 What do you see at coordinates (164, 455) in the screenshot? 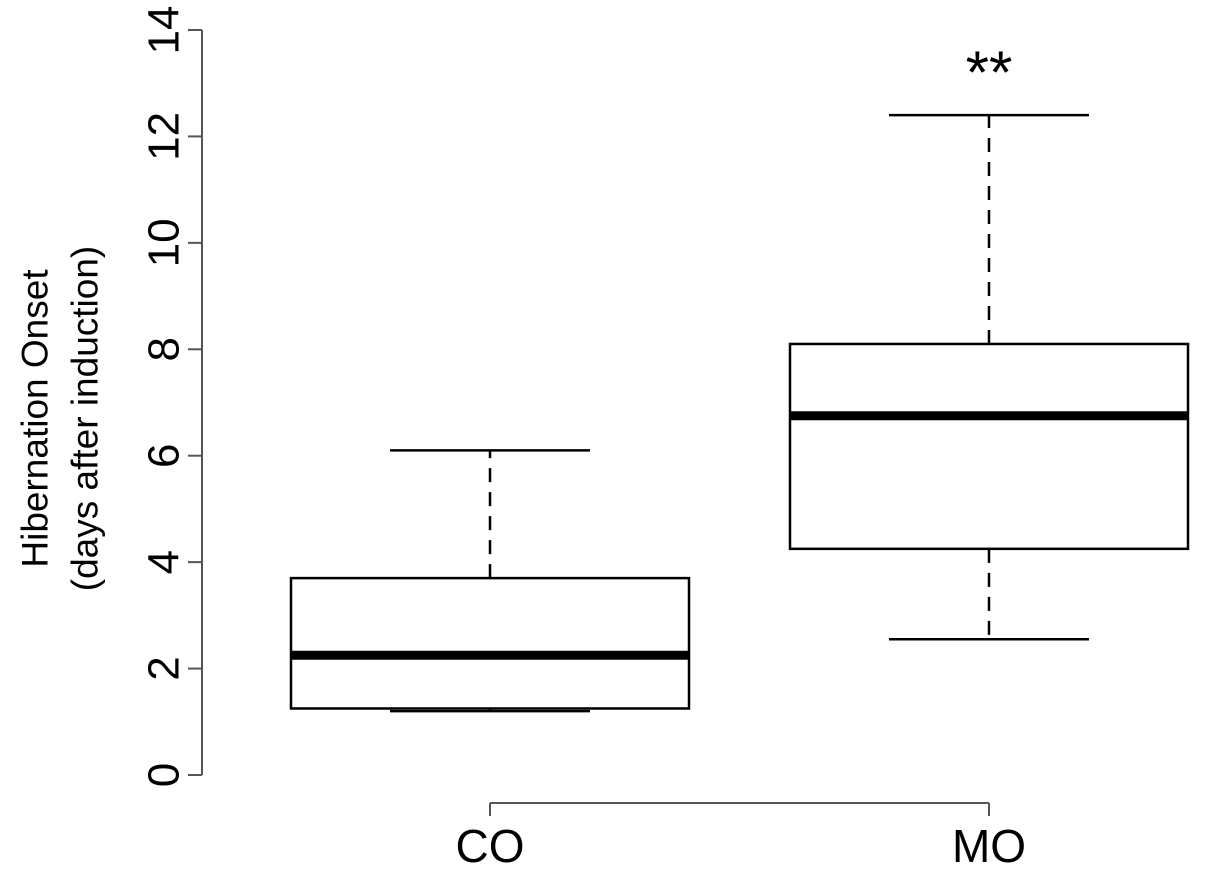
I see `y-tick-label: 6` at bounding box center [164, 455].